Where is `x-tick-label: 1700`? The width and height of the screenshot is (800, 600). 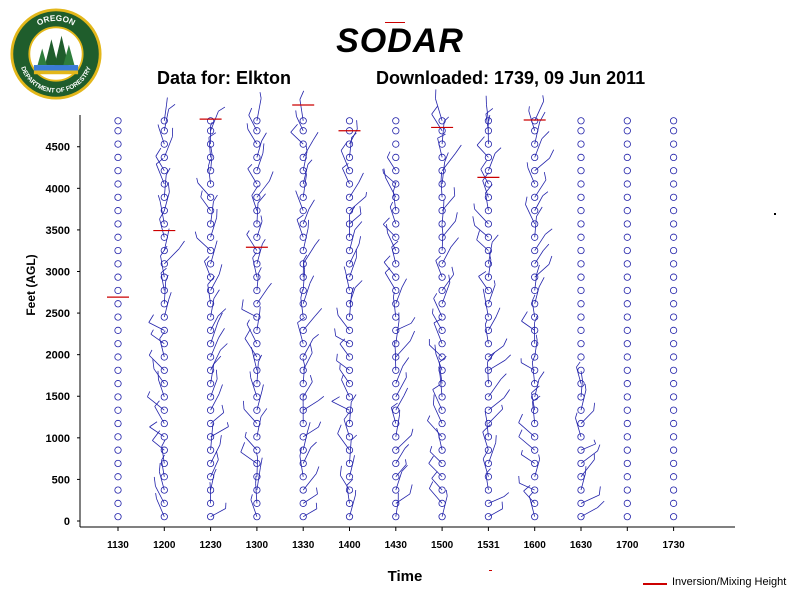 x-tick-label: 1700 is located at coordinates (627, 545).